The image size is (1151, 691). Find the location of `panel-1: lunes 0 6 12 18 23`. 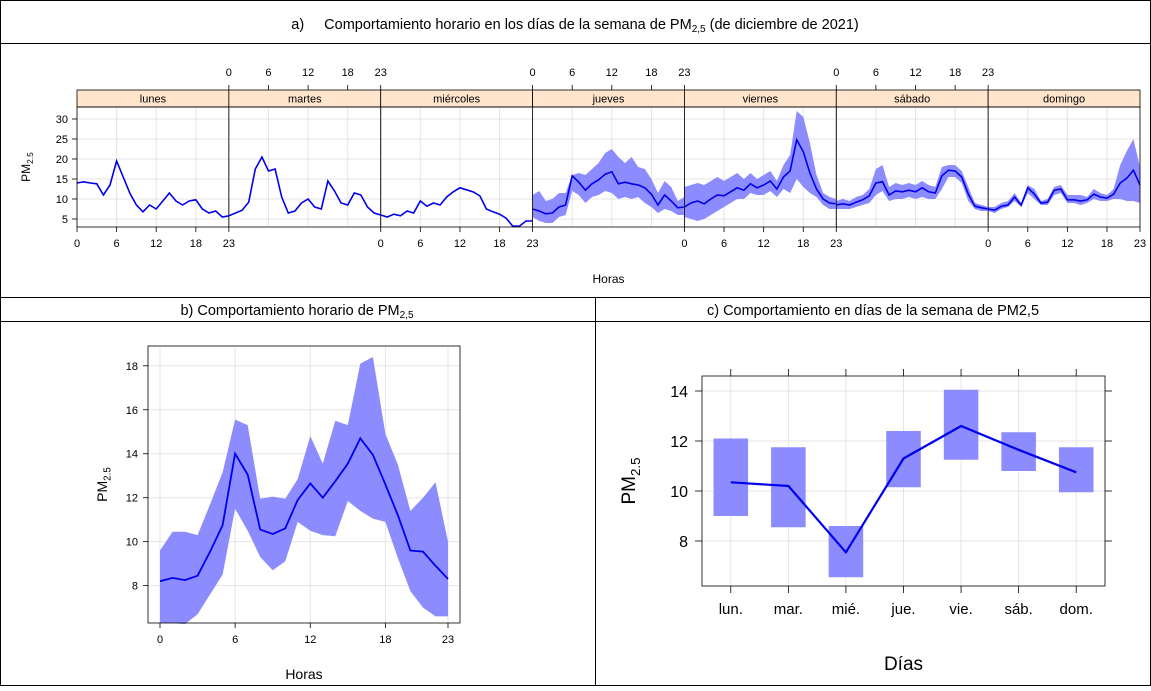

panel-1: lunes 0 6 12 18 23 is located at coordinates (154, 169).